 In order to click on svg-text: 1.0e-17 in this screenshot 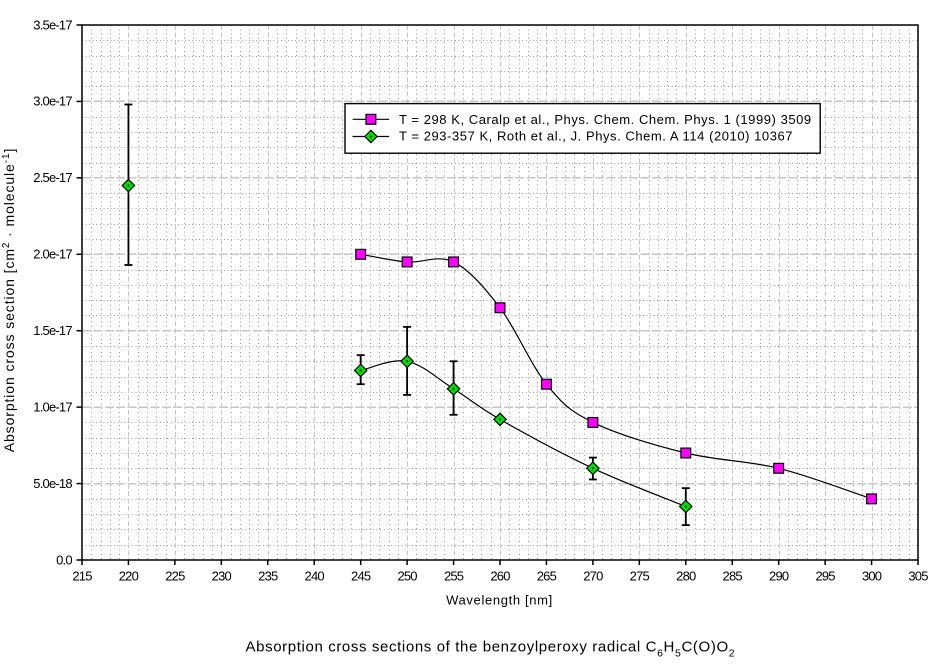, I will do `click(52, 406)`.